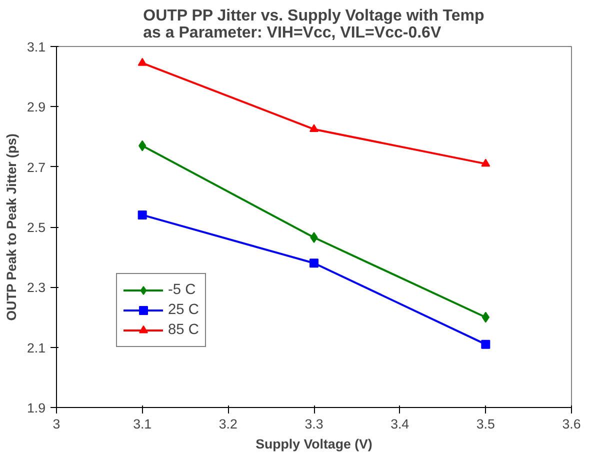  I want to click on x-axis-title: Supply Voltage (V), so click(314, 444).